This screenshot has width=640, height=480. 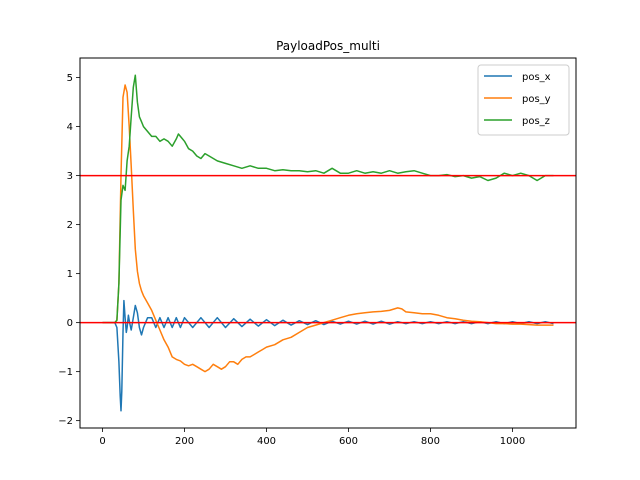 I want to click on chart-title: PayloadPos_multi, so click(x=328, y=46).